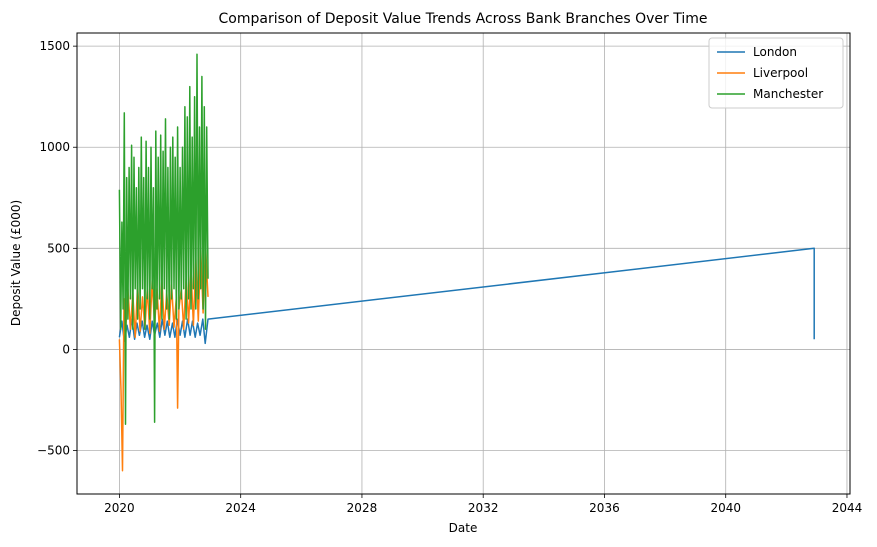 The height and width of the screenshot is (547, 877). What do you see at coordinates (483, 508) in the screenshot?
I see `x-tick-label: 2032` at bounding box center [483, 508].